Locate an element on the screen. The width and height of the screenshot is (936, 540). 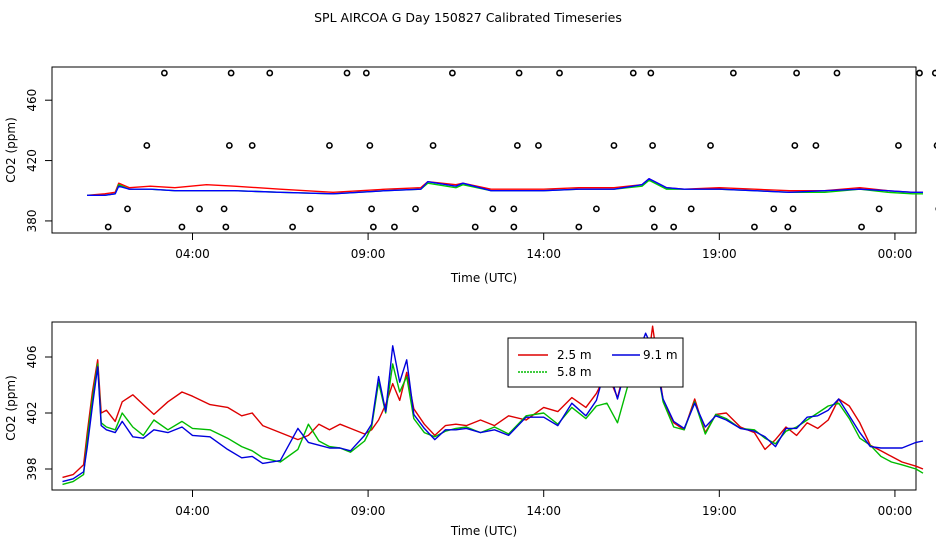
bottom-x-tick-label: 14:00 is located at coordinates (543, 511).